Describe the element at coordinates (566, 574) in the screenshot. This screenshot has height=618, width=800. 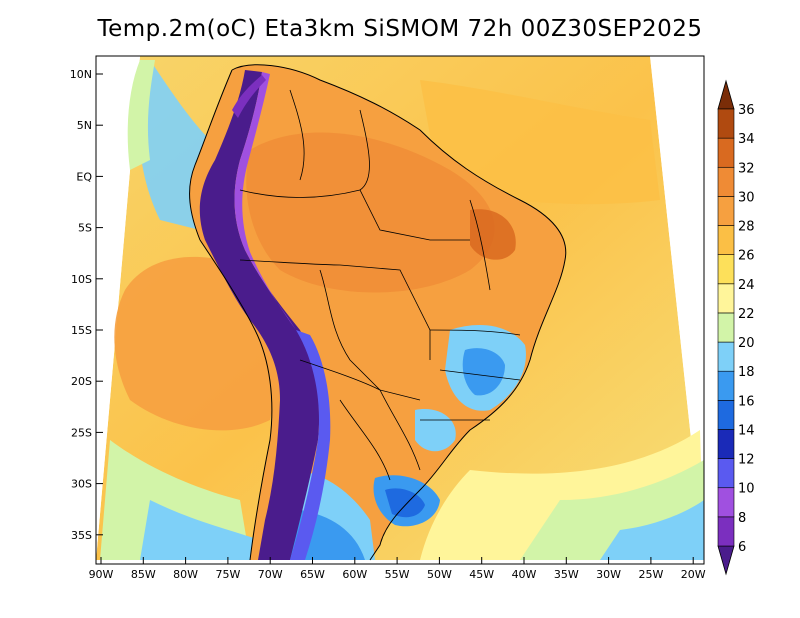
I see `lon-tick-label: 35W` at that location.